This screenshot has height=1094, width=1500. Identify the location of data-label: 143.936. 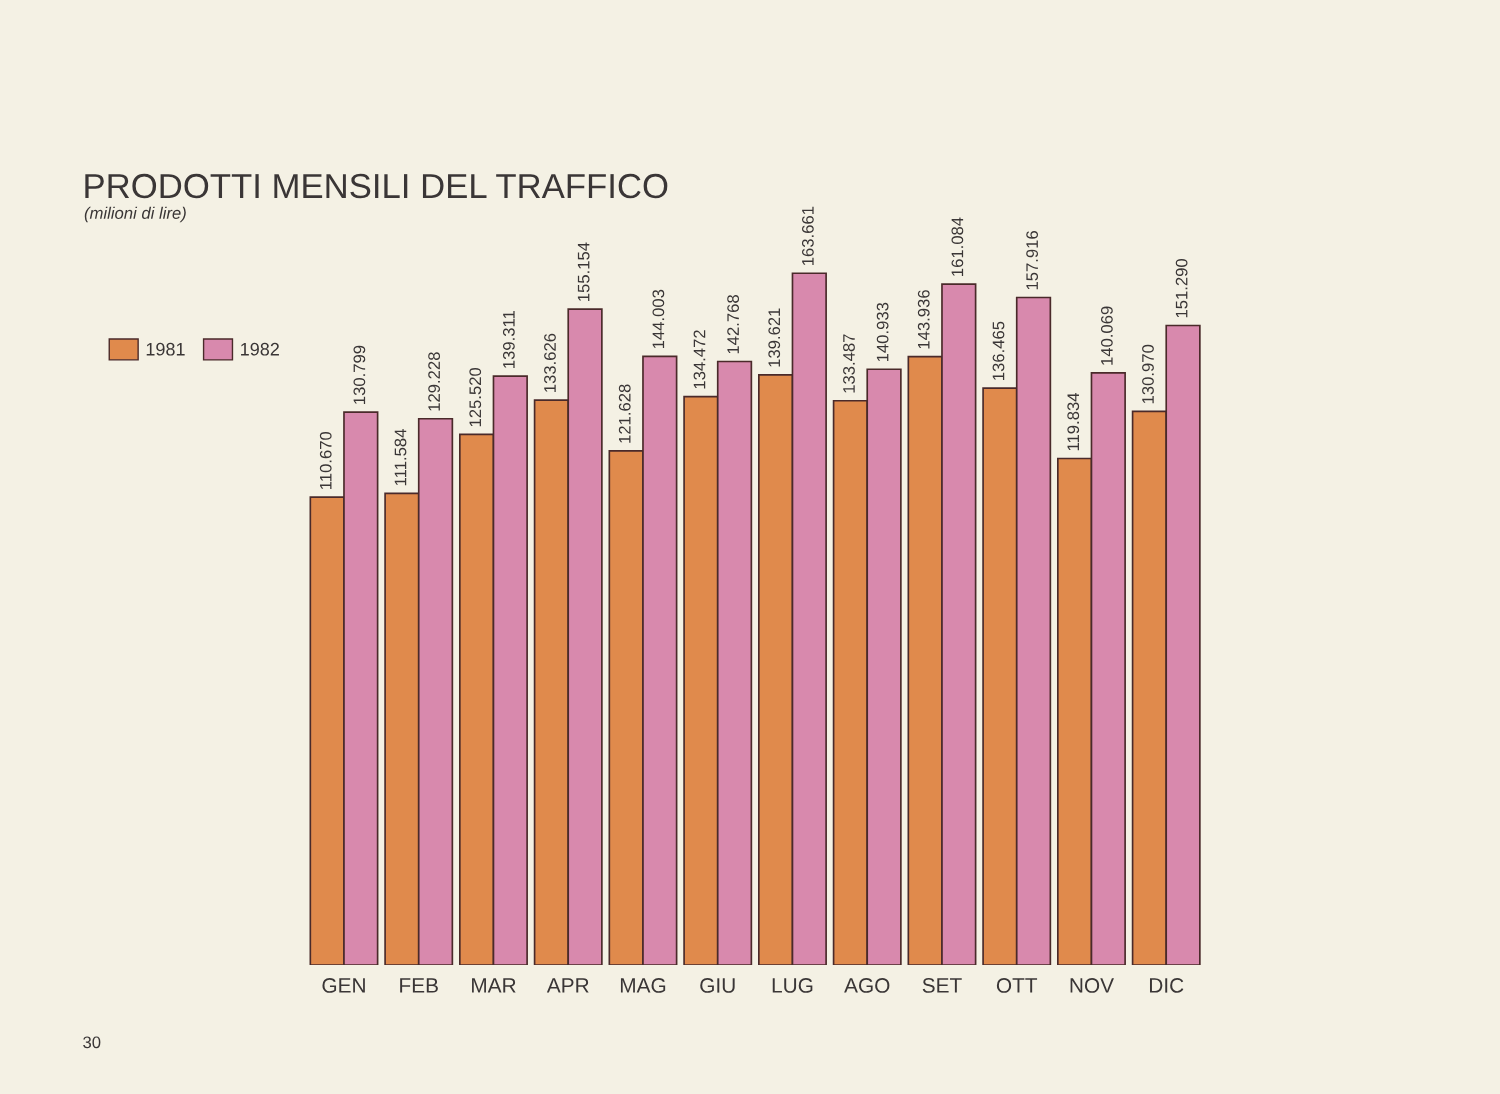
(923, 319).